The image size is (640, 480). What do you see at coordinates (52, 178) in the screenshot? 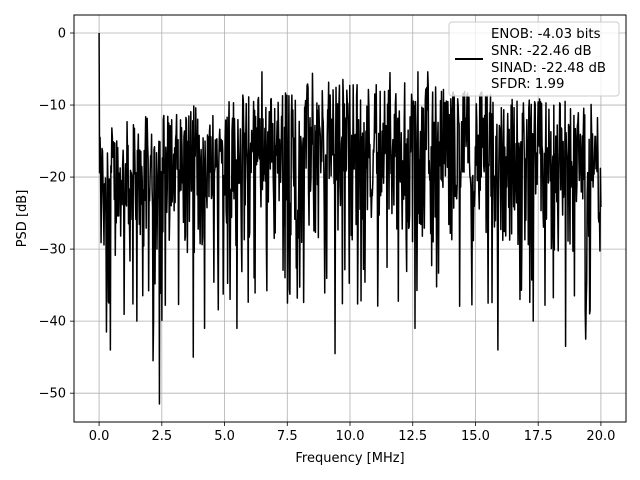
I see `y-tick-label: −20` at bounding box center [52, 178].